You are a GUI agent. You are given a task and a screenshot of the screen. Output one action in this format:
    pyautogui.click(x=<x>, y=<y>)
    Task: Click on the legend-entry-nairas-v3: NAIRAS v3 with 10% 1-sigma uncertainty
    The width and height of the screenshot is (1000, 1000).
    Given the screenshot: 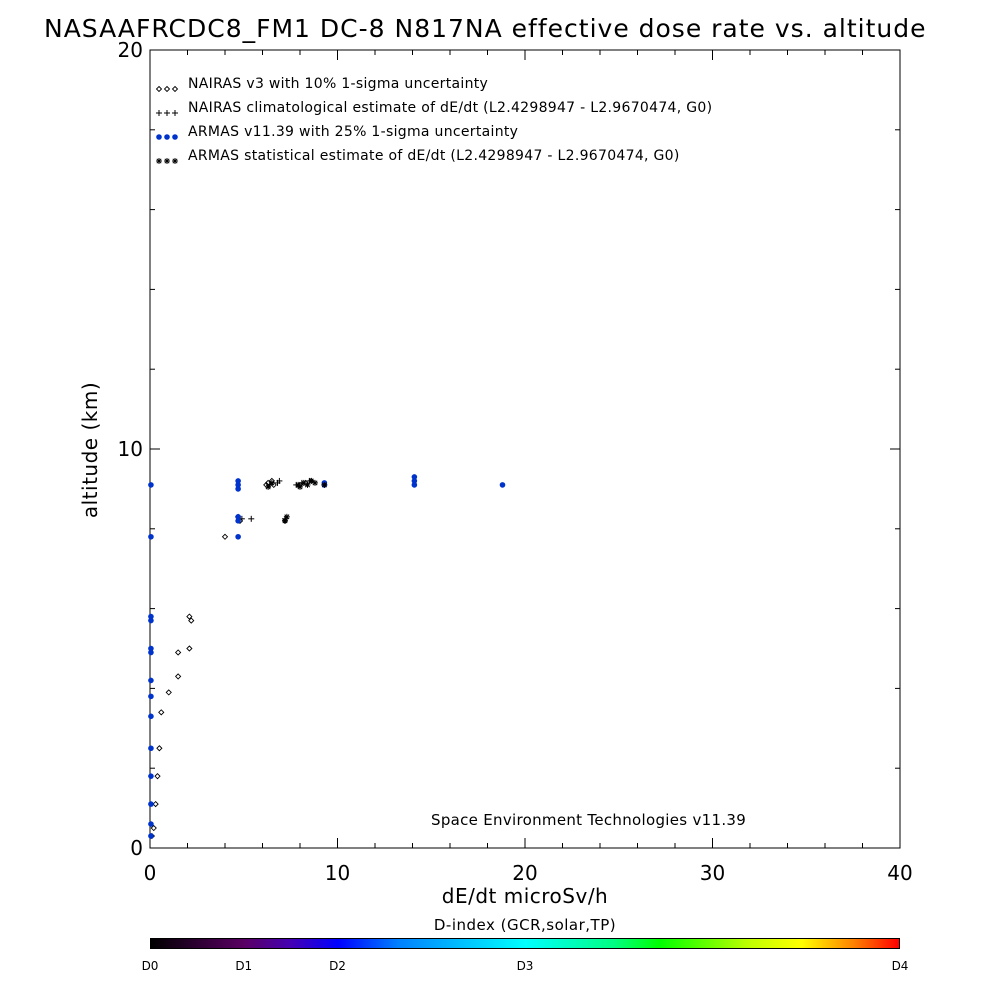 What is the action you would take?
    pyautogui.click(x=338, y=84)
    